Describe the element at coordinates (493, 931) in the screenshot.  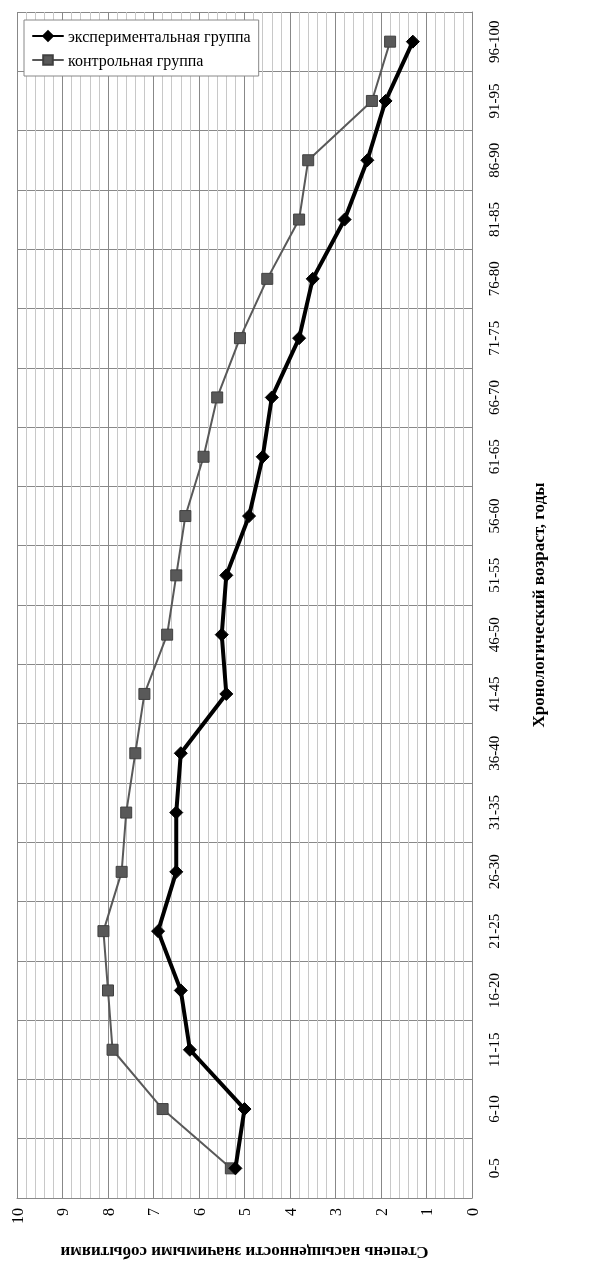
I see `y-tick-label: 21-25` at that location.